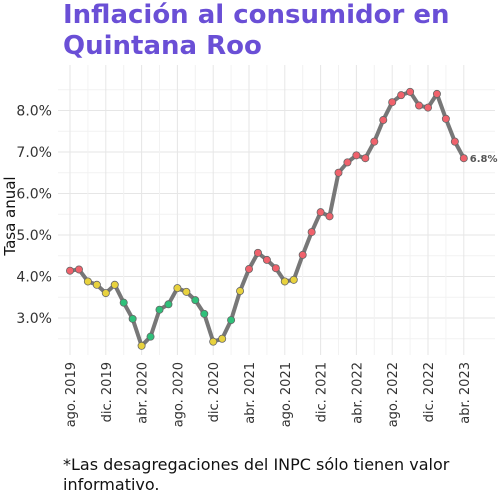 This screenshot has width=500, height=500. Describe the element at coordinates (484, 159) in the screenshot. I see `last-value-label: 6.8%` at that location.